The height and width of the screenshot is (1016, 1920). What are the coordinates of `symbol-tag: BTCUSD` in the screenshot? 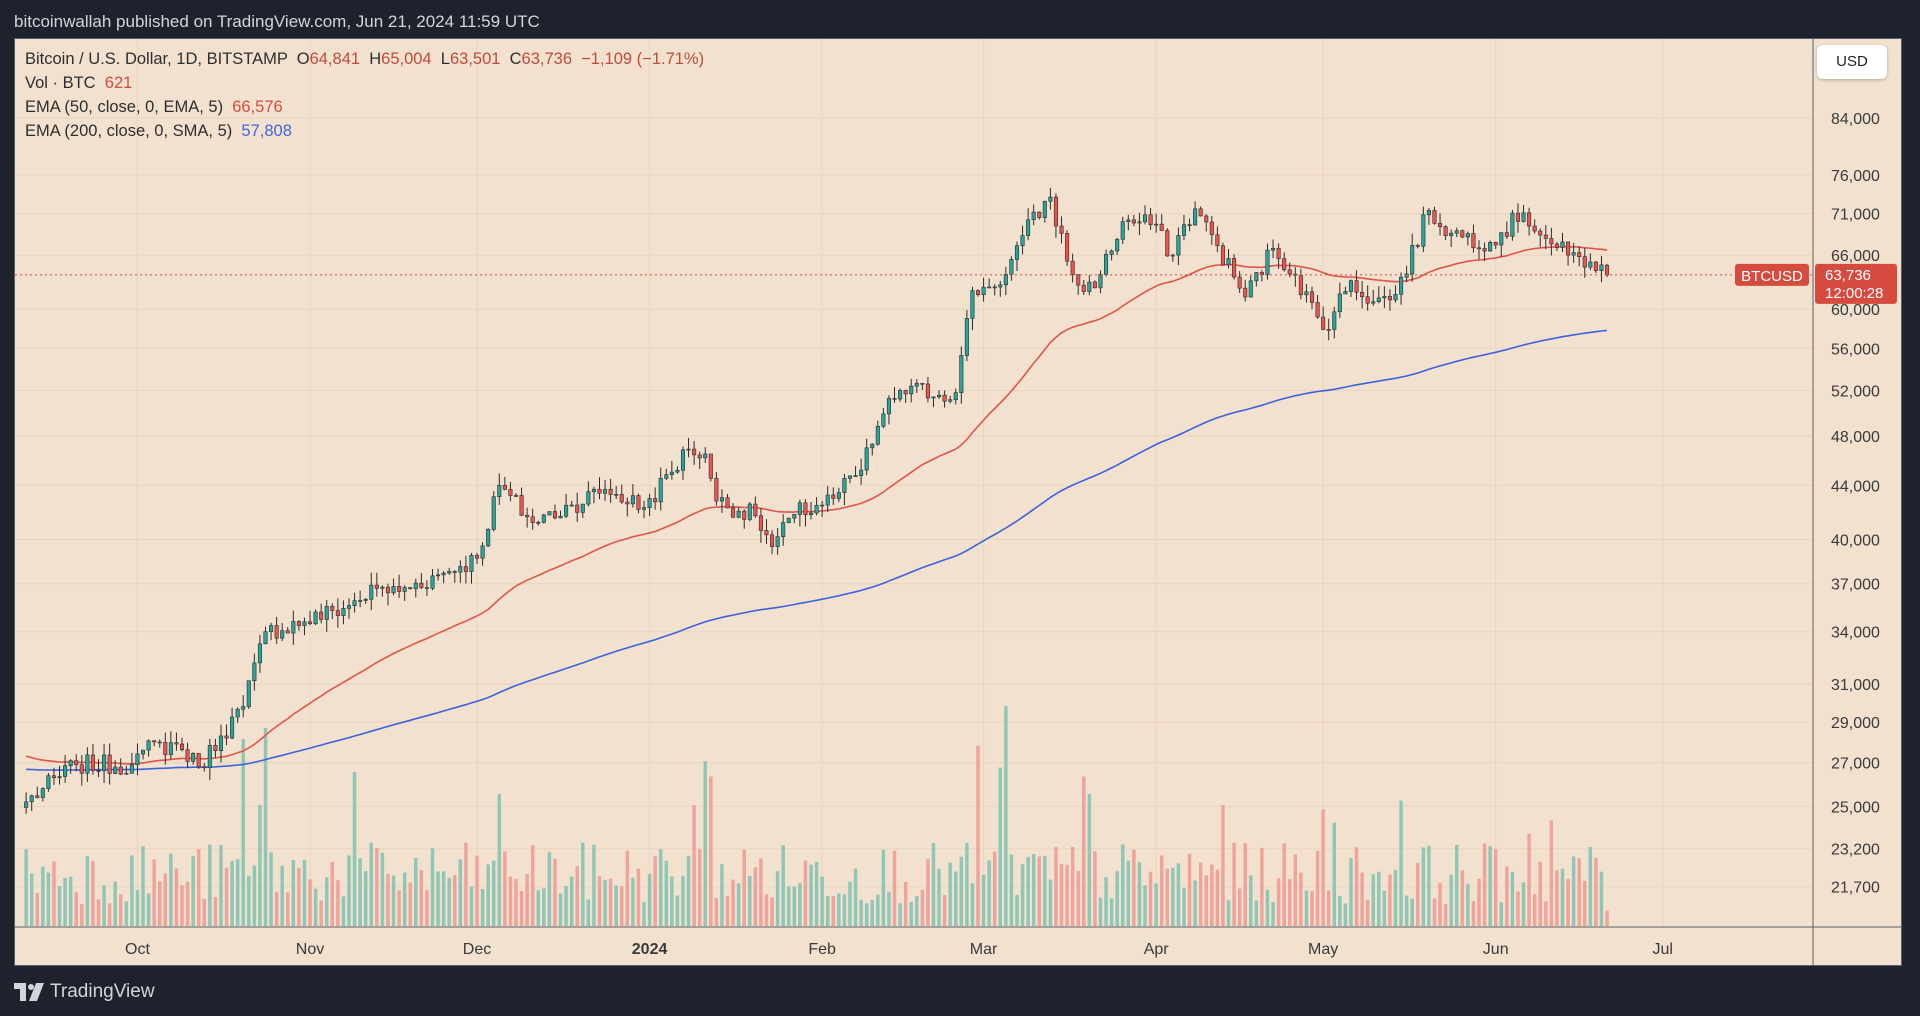 It's located at (1772, 276).